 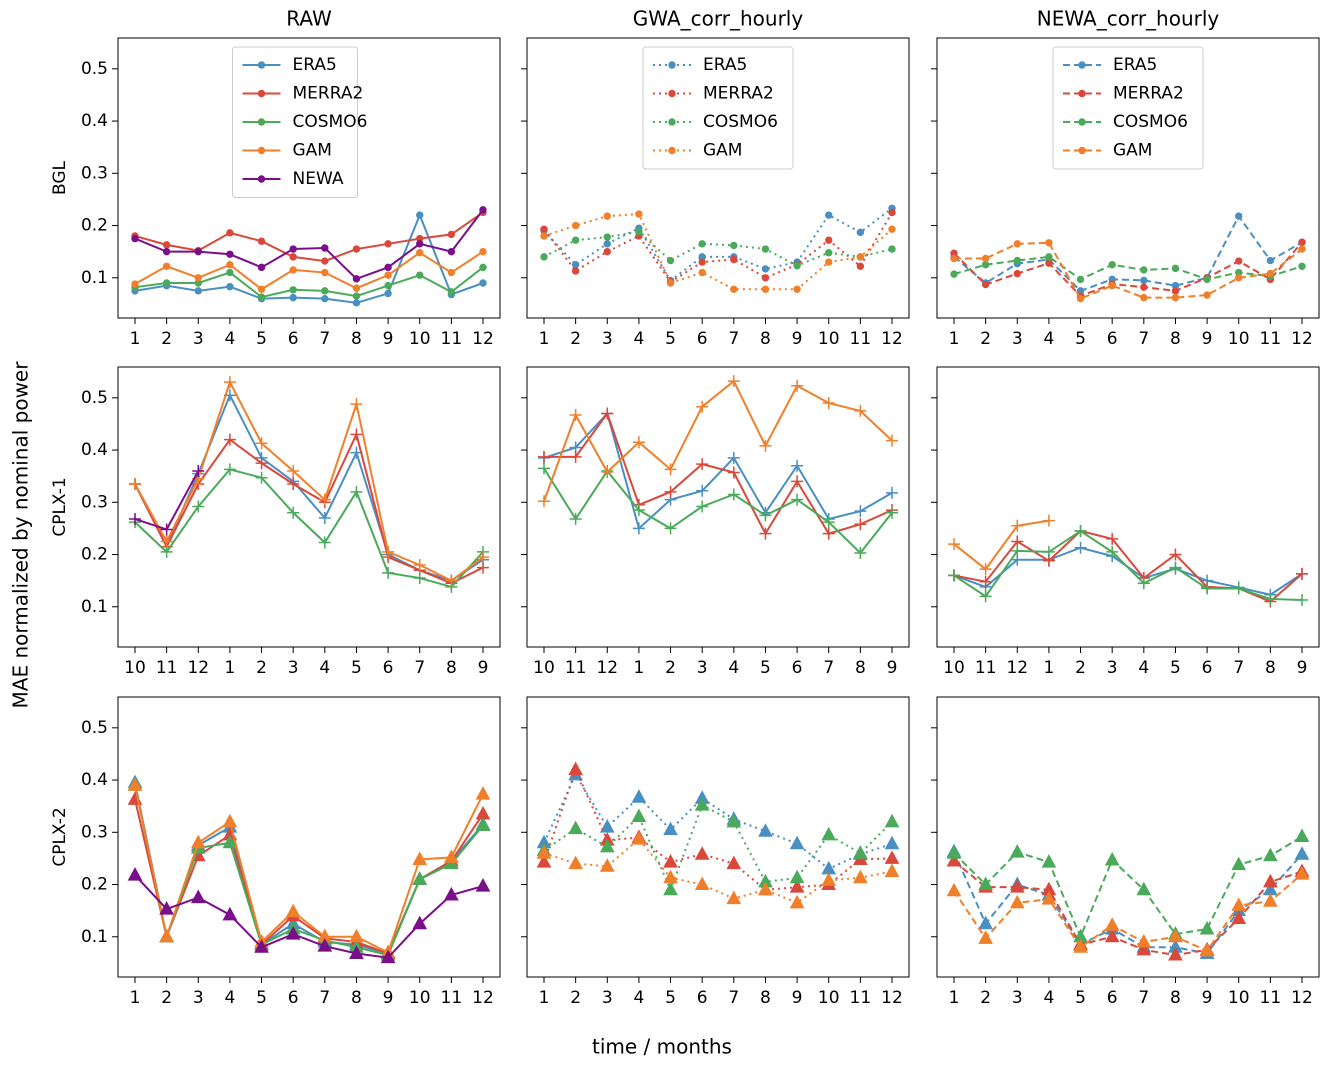 What do you see at coordinates (1135, 65) in the screenshot?
I see `legend-label: ERA5` at bounding box center [1135, 65].